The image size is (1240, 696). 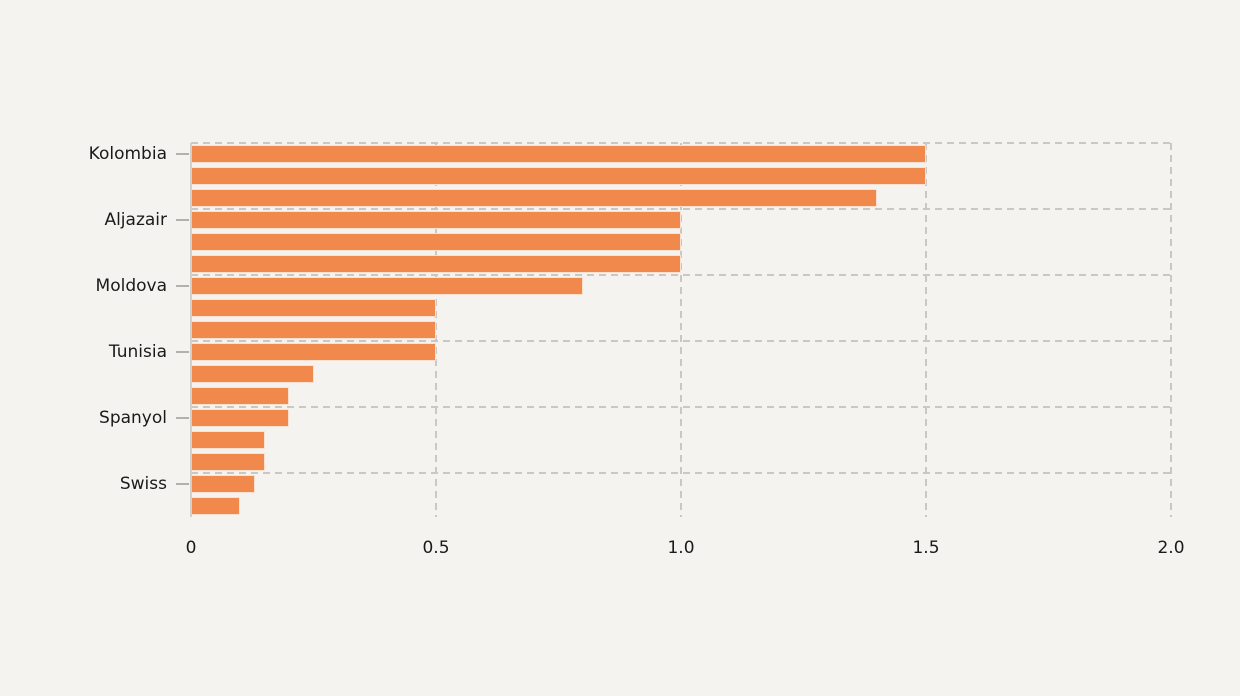 I want to click on y-tick-label: Swiss, so click(x=143, y=484).